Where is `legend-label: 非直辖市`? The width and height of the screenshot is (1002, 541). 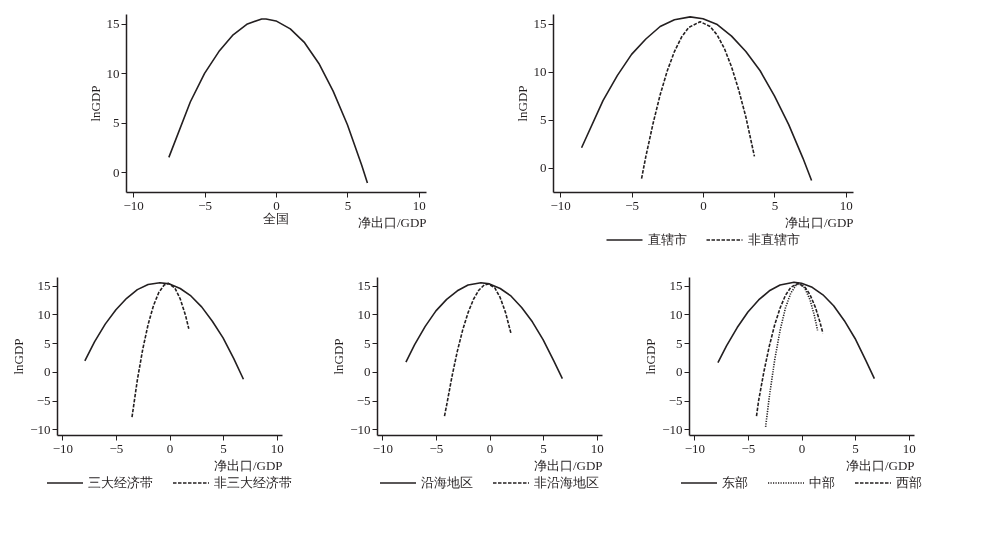
legend-label: 非直辖市 is located at coordinates (773, 239).